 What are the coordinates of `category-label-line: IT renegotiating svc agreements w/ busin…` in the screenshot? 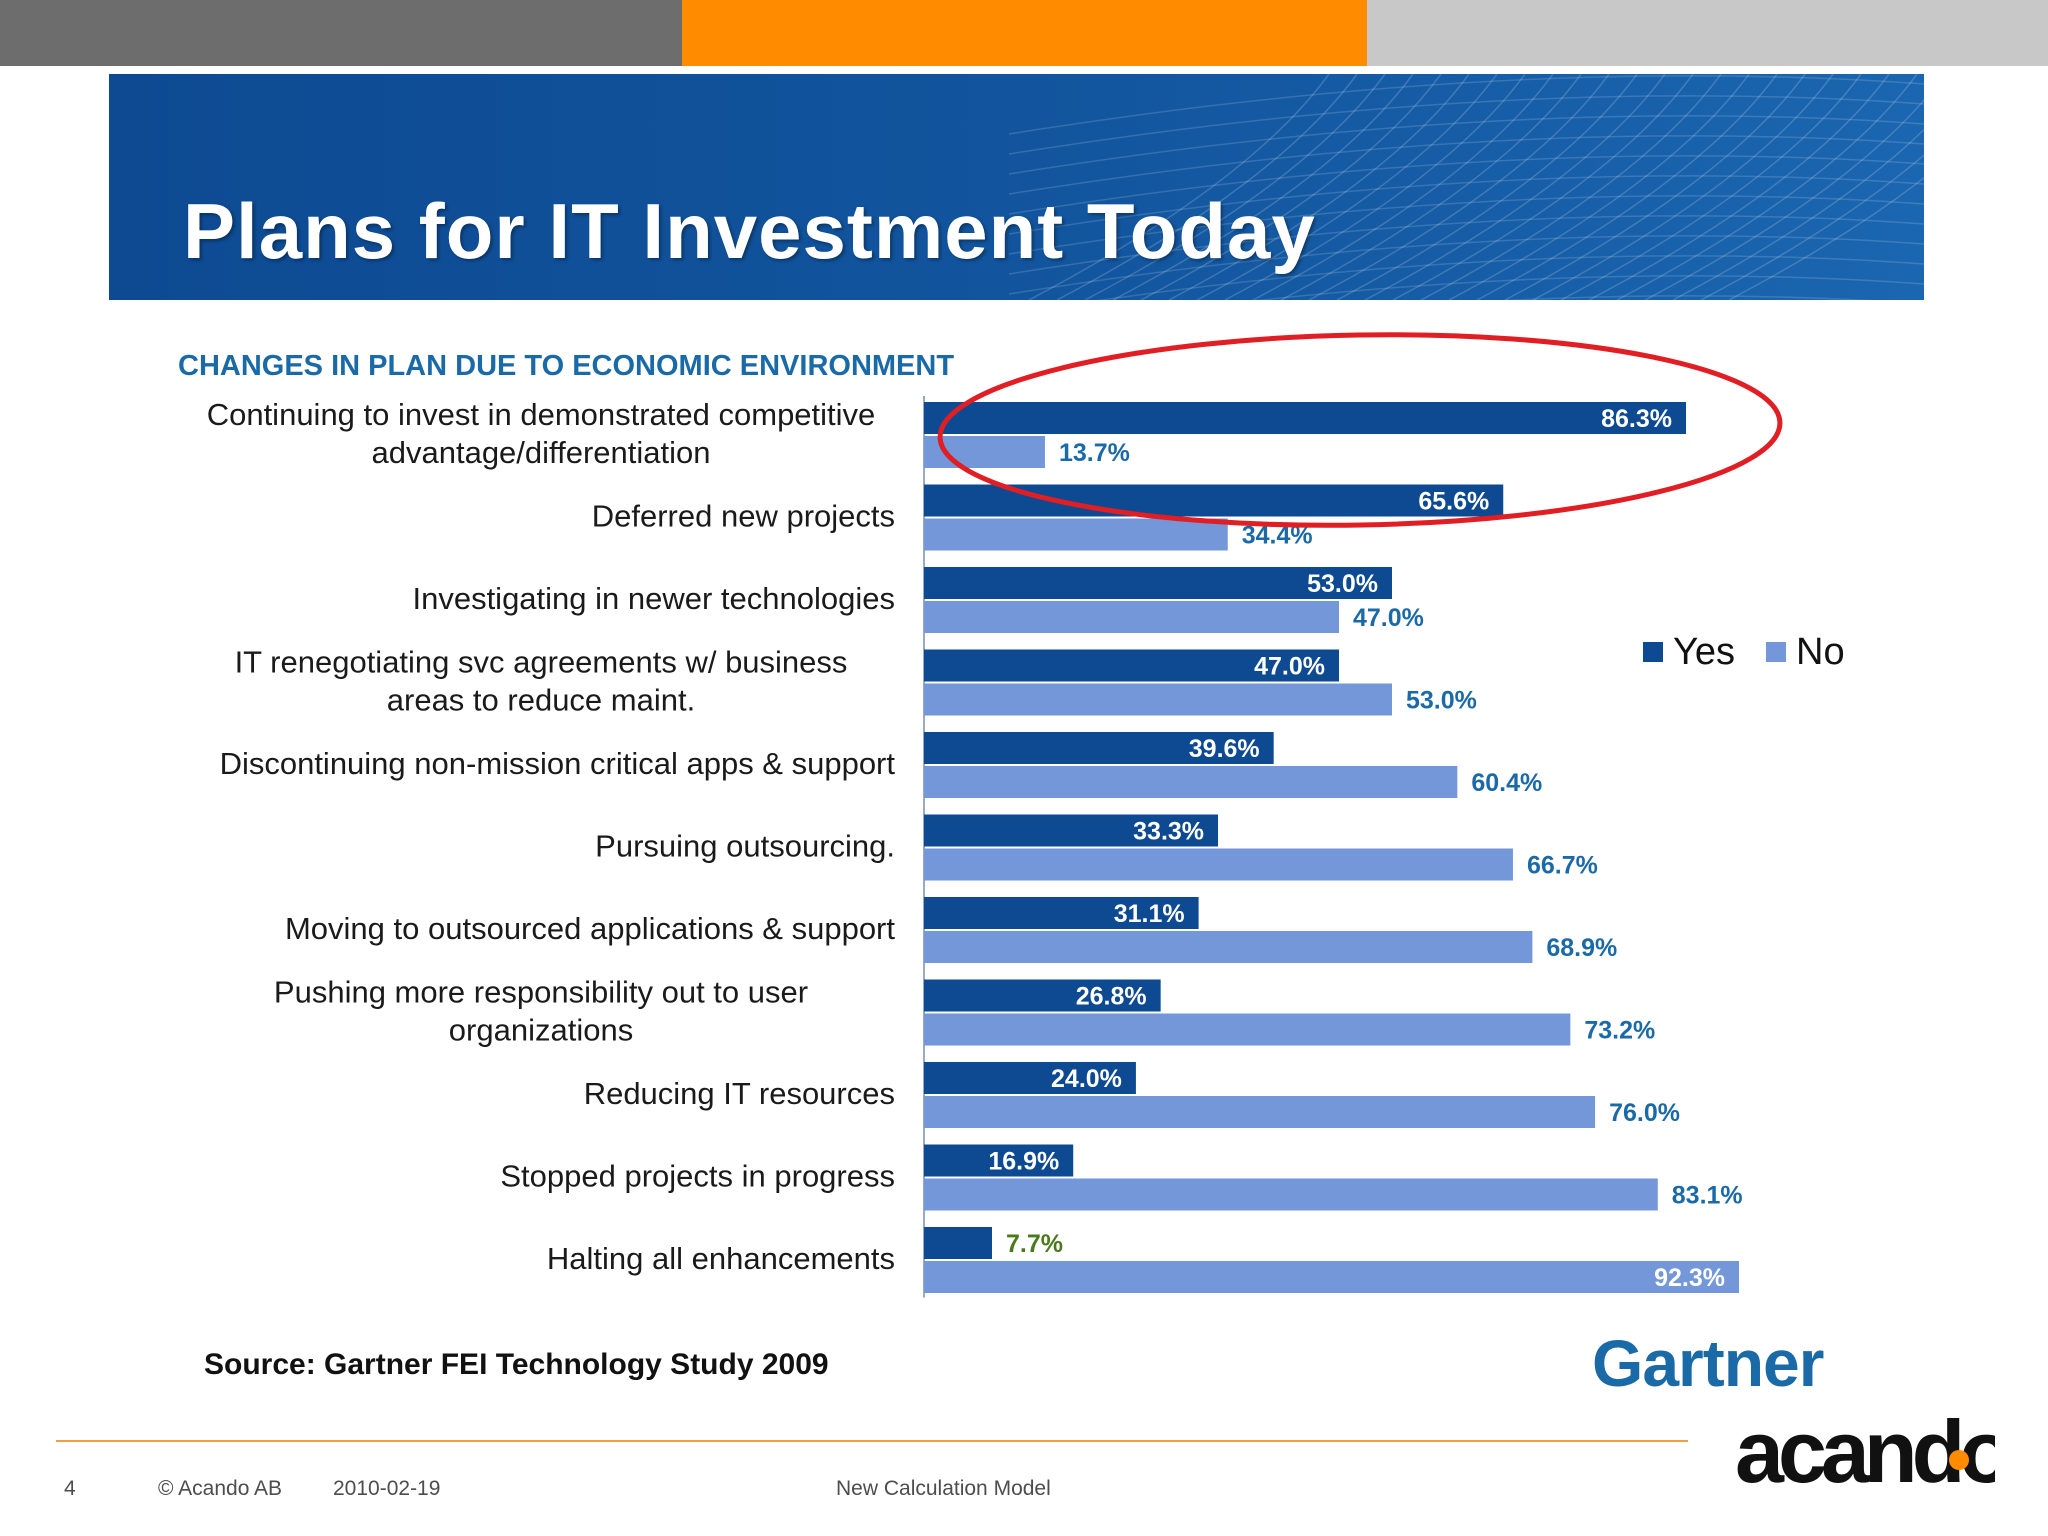 It's located at (541, 662).